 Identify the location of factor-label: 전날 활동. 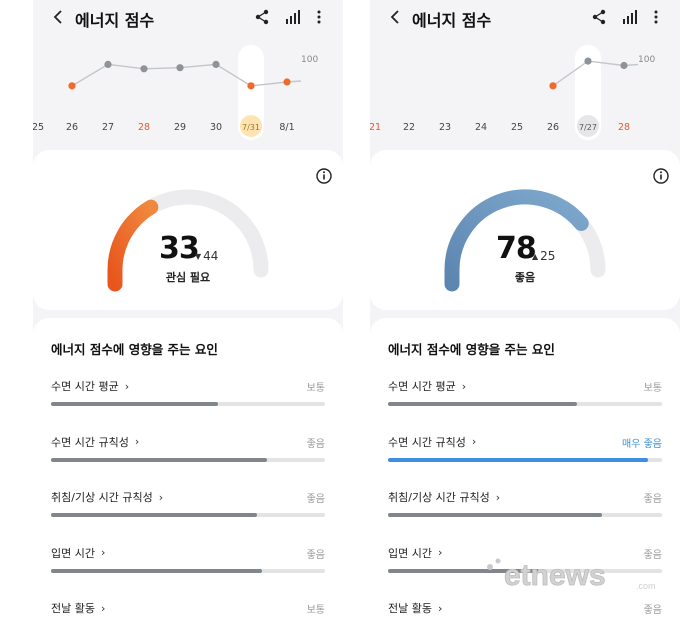
(73, 608).